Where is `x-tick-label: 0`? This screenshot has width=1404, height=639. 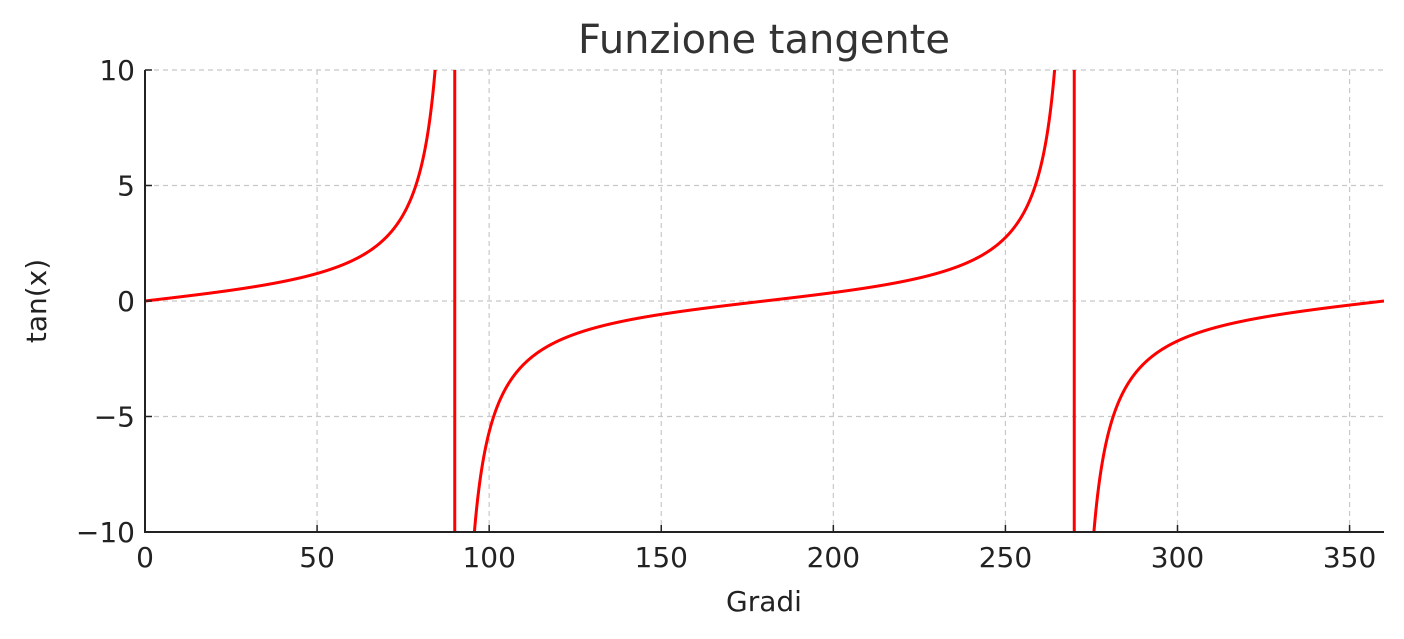
x-tick-label: 0 is located at coordinates (145, 557).